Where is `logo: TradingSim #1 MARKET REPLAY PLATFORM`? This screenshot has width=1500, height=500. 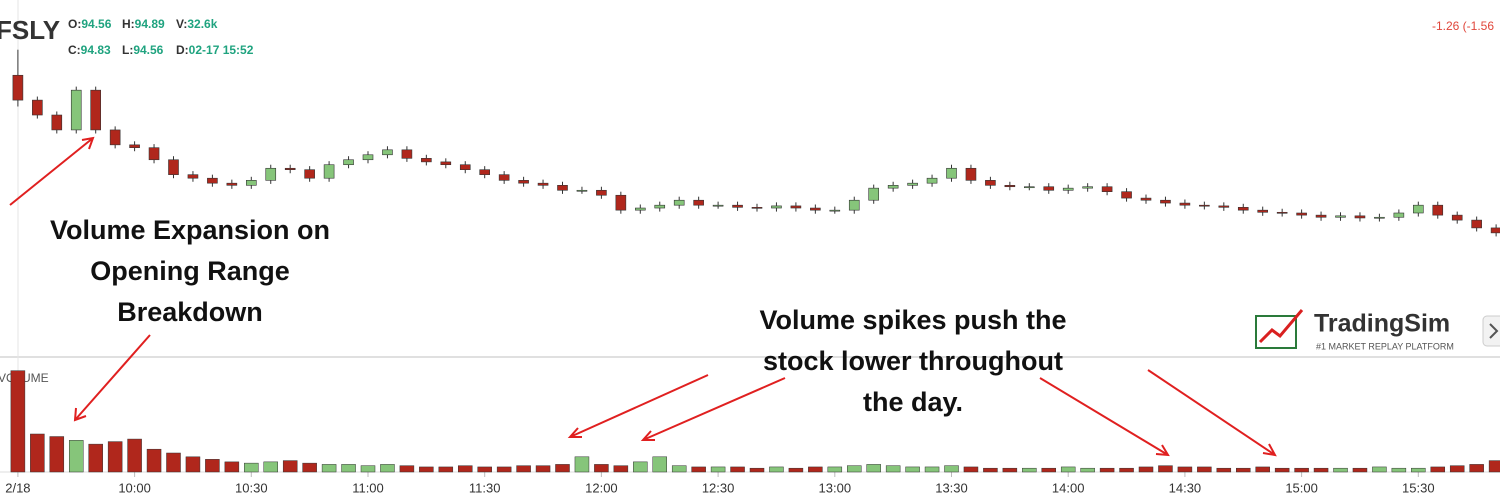
logo: TradingSim #1 MARKET REPLAY PLATFORM is located at coordinates (1354, 330).